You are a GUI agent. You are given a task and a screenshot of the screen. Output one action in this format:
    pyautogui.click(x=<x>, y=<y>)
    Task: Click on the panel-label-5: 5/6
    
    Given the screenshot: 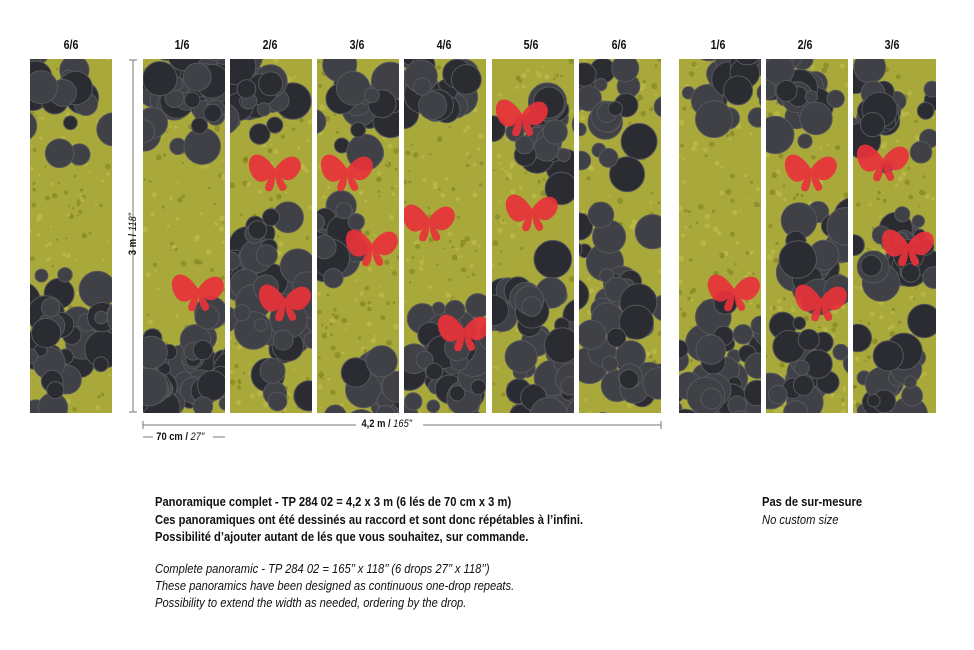 What is the action you would take?
    pyautogui.click(x=531, y=44)
    